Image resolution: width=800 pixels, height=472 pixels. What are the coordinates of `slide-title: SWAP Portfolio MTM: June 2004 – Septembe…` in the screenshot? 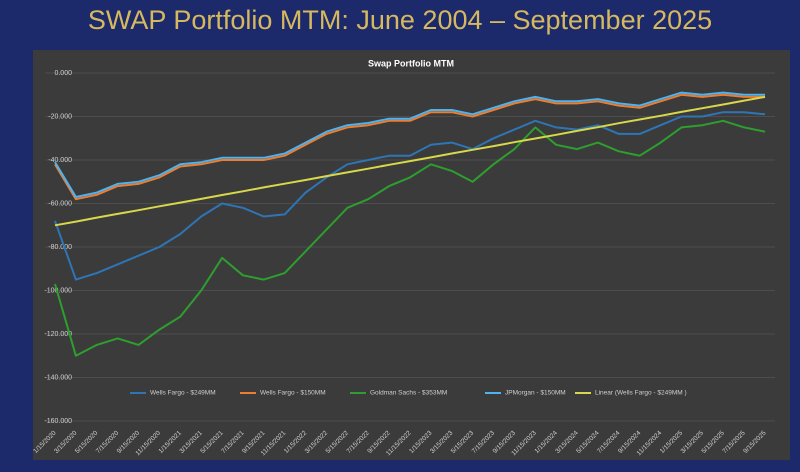 It's located at (400, 20).